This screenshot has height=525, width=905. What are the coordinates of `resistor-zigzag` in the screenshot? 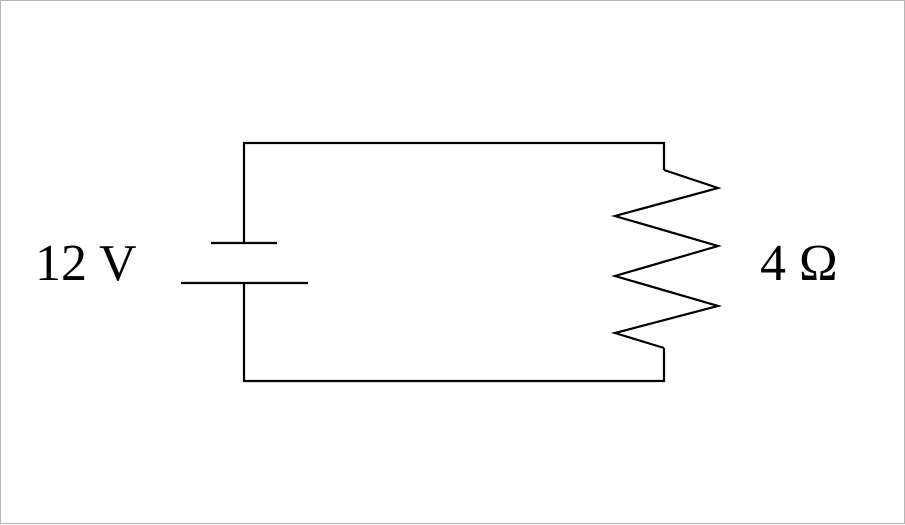 It's located at (666, 259).